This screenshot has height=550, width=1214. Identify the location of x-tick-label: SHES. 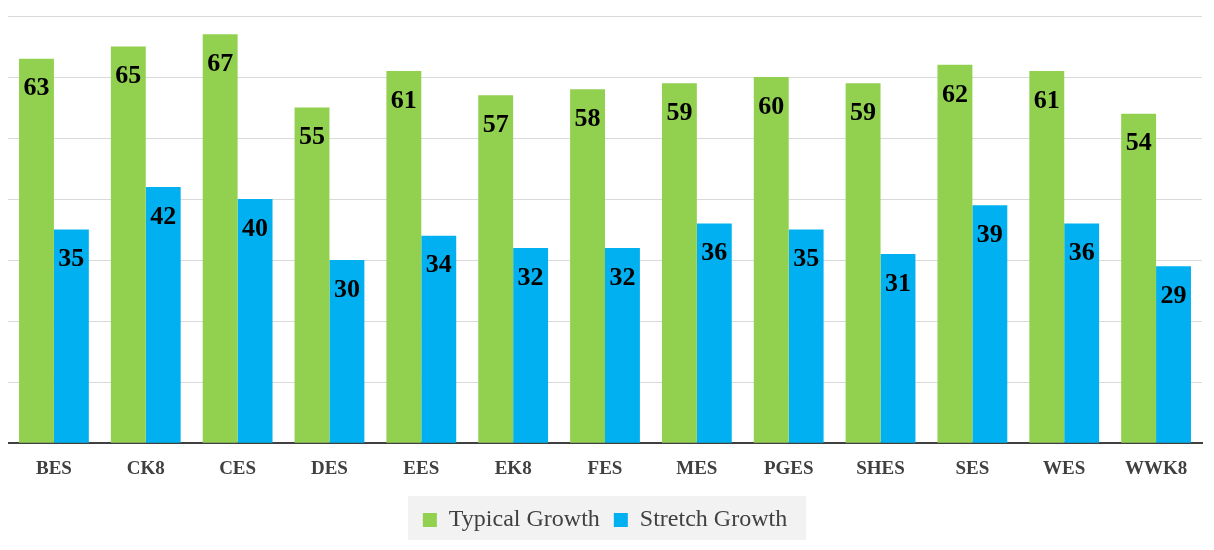
(880, 467).